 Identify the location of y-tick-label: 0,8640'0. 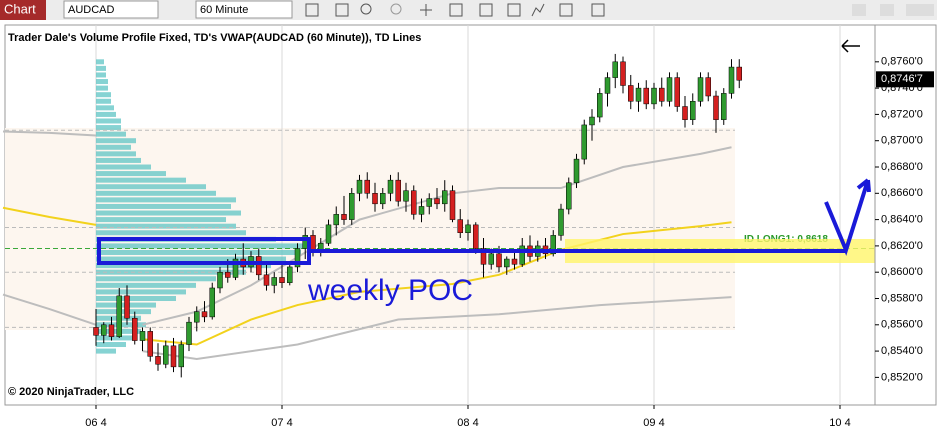
(902, 220).